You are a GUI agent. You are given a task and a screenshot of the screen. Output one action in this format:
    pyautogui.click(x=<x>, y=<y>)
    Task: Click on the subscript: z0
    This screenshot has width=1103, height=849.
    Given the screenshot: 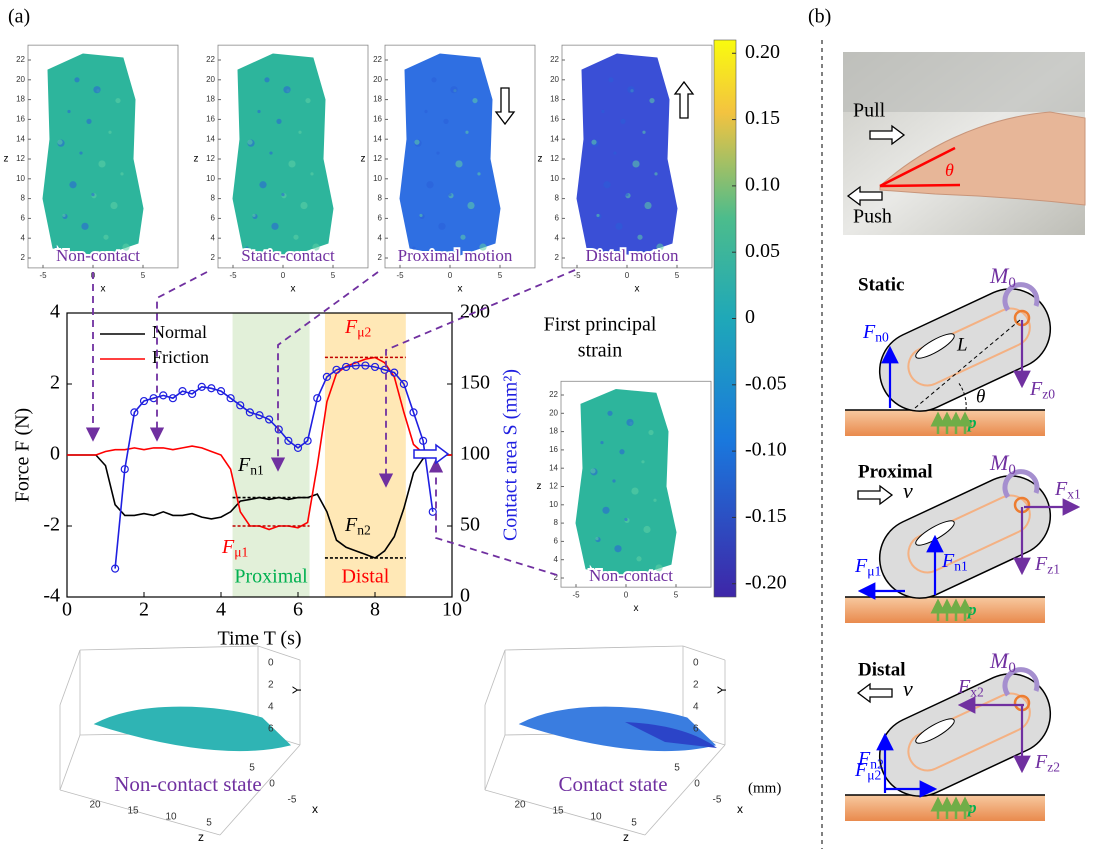 What is the action you would take?
    pyautogui.click(x=1048, y=394)
    